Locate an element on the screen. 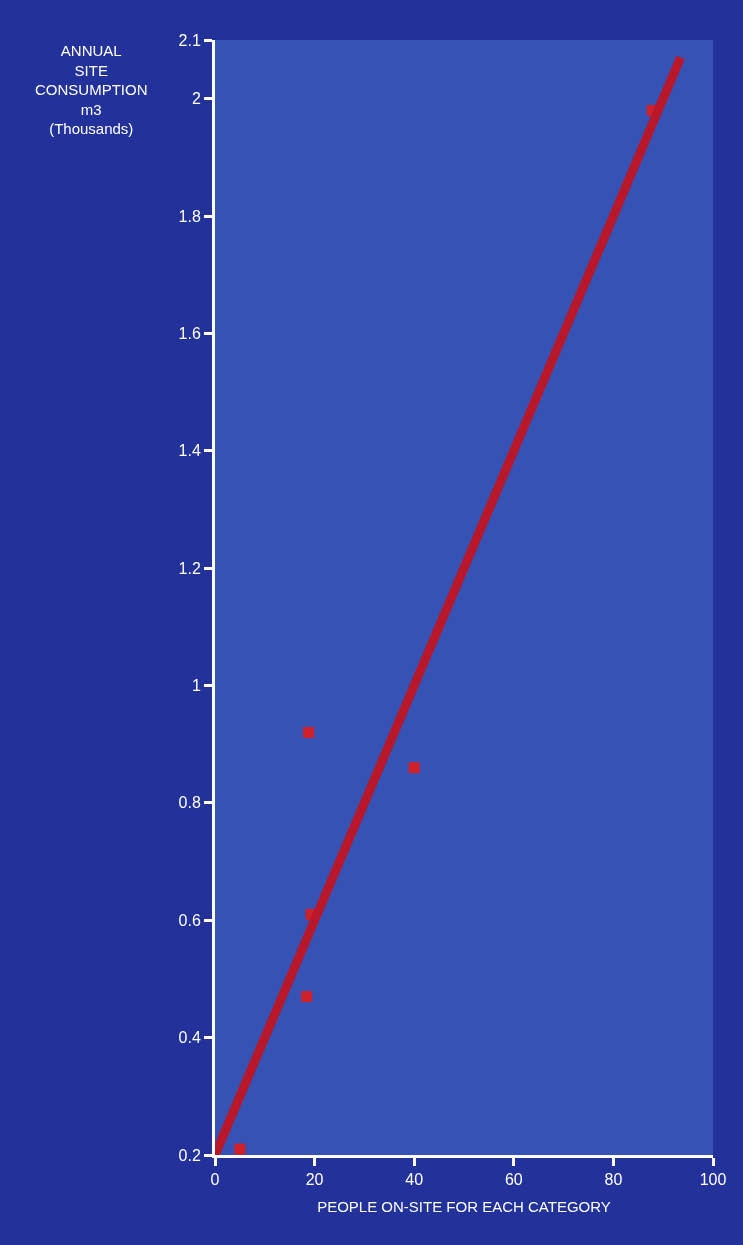 Image resolution: width=743 pixels, height=1245 pixels. y-tick-label: 0.8 is located at coordinates (189, 803).